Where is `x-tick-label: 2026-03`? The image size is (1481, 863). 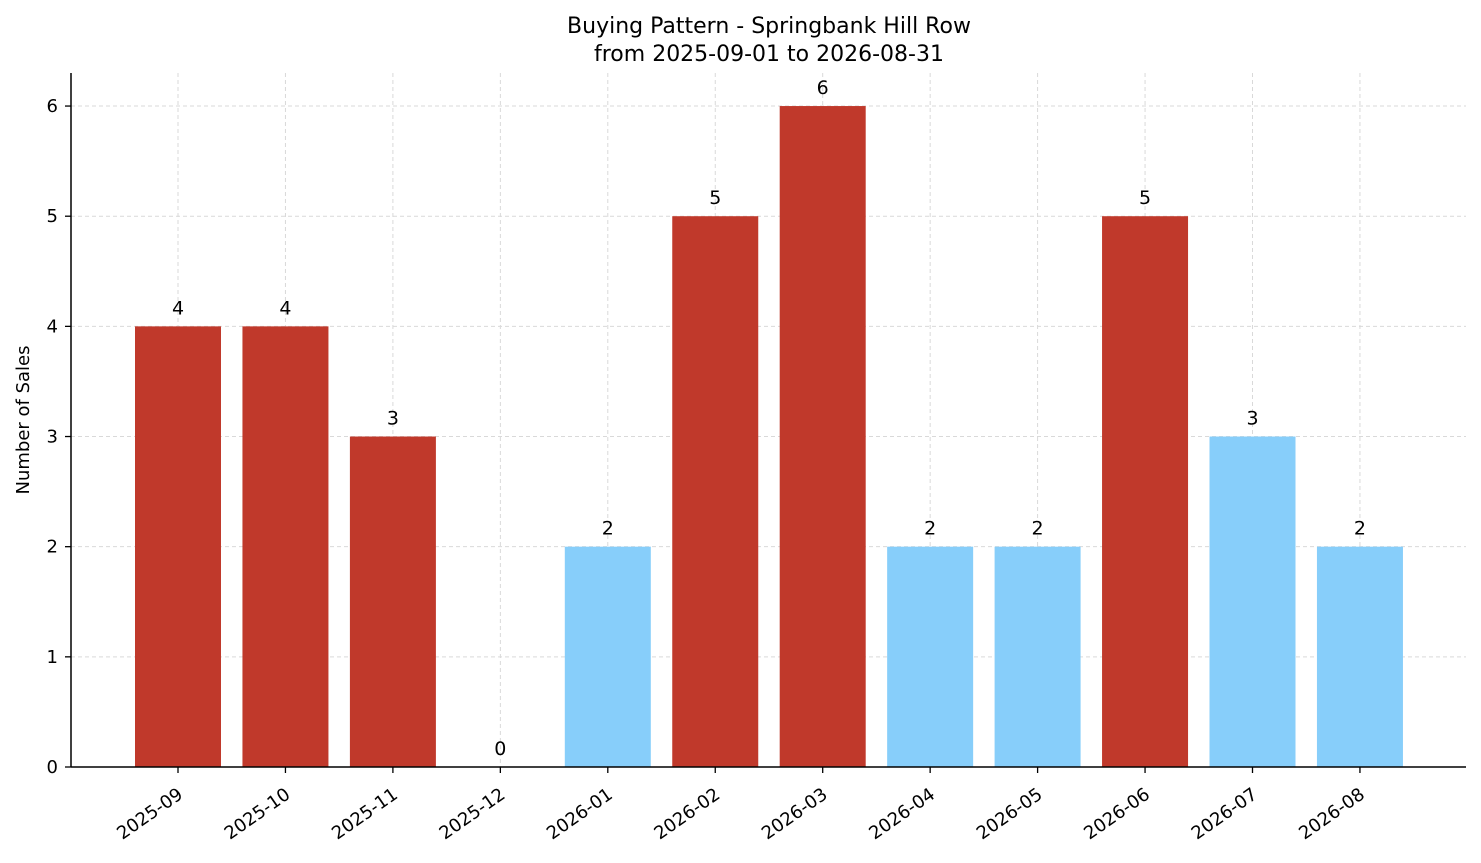
x-tick-label: 2026-03 is located at coordinates (795, 814).